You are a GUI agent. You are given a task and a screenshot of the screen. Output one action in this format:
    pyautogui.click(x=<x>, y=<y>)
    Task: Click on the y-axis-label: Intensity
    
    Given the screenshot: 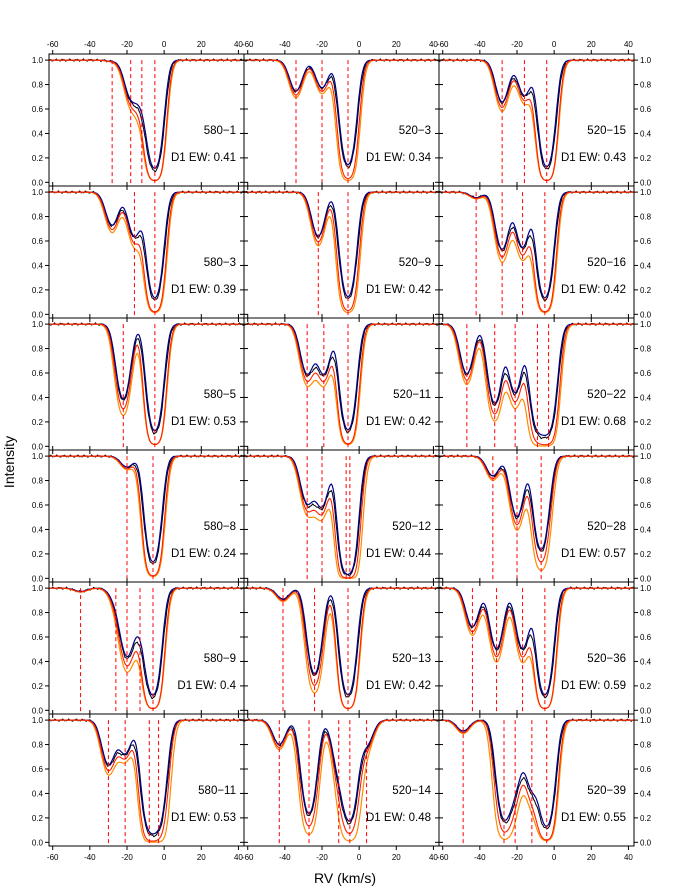 What is the action you would take?
    pyautogui.click(x=9, y=462)
    